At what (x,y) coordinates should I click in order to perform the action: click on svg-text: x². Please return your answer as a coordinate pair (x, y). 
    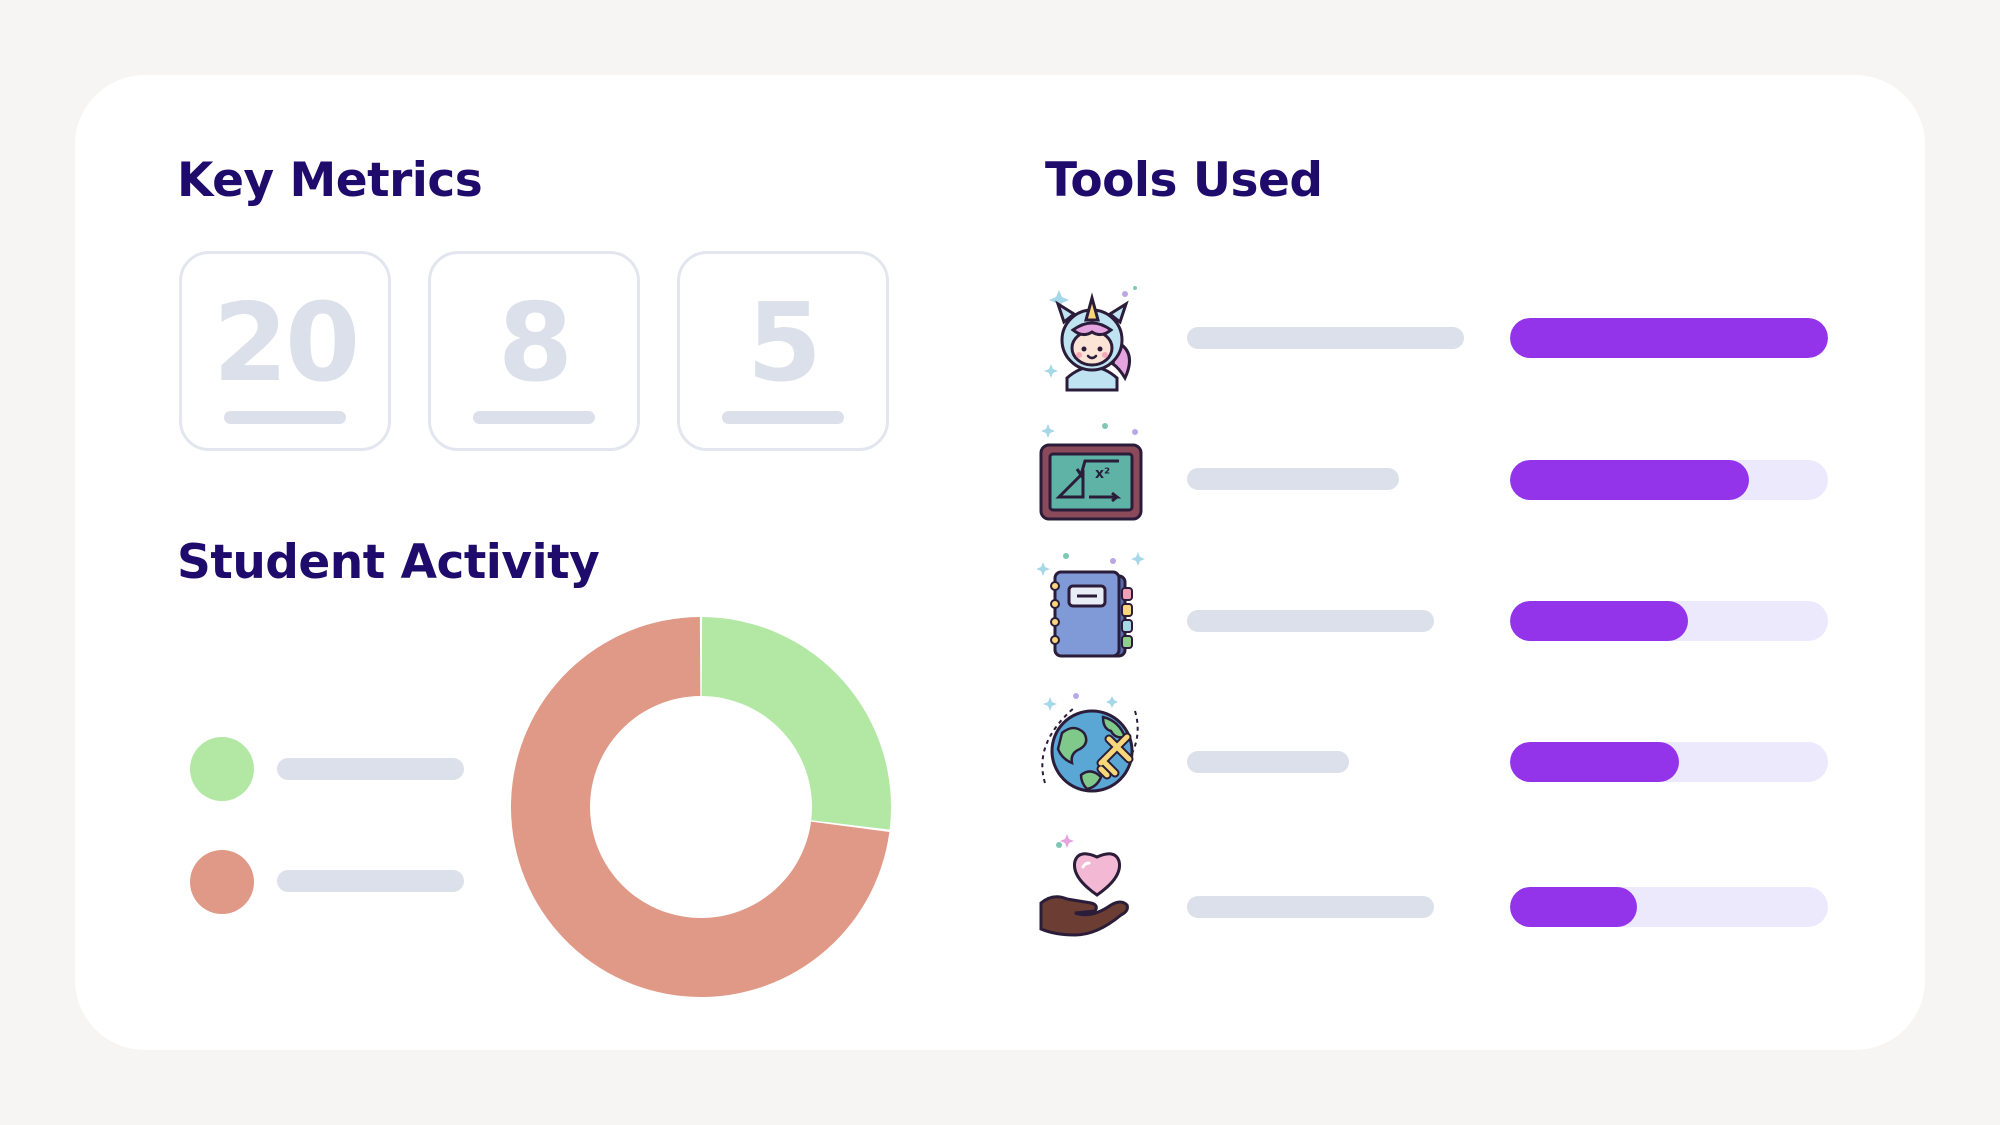
    Looking at the image, I should click on (1102, 474).